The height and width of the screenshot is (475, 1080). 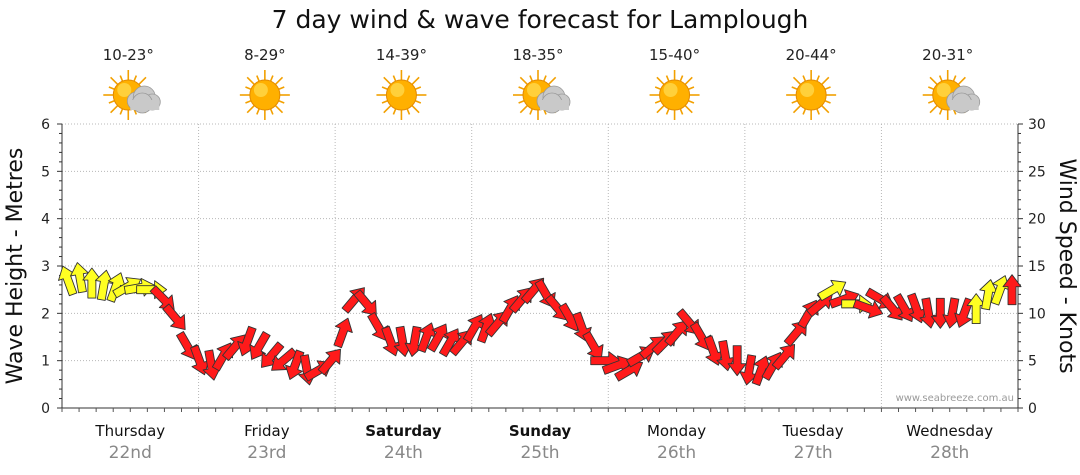 I want to click on left-tick-label: 1, so click(x=45, y=362).